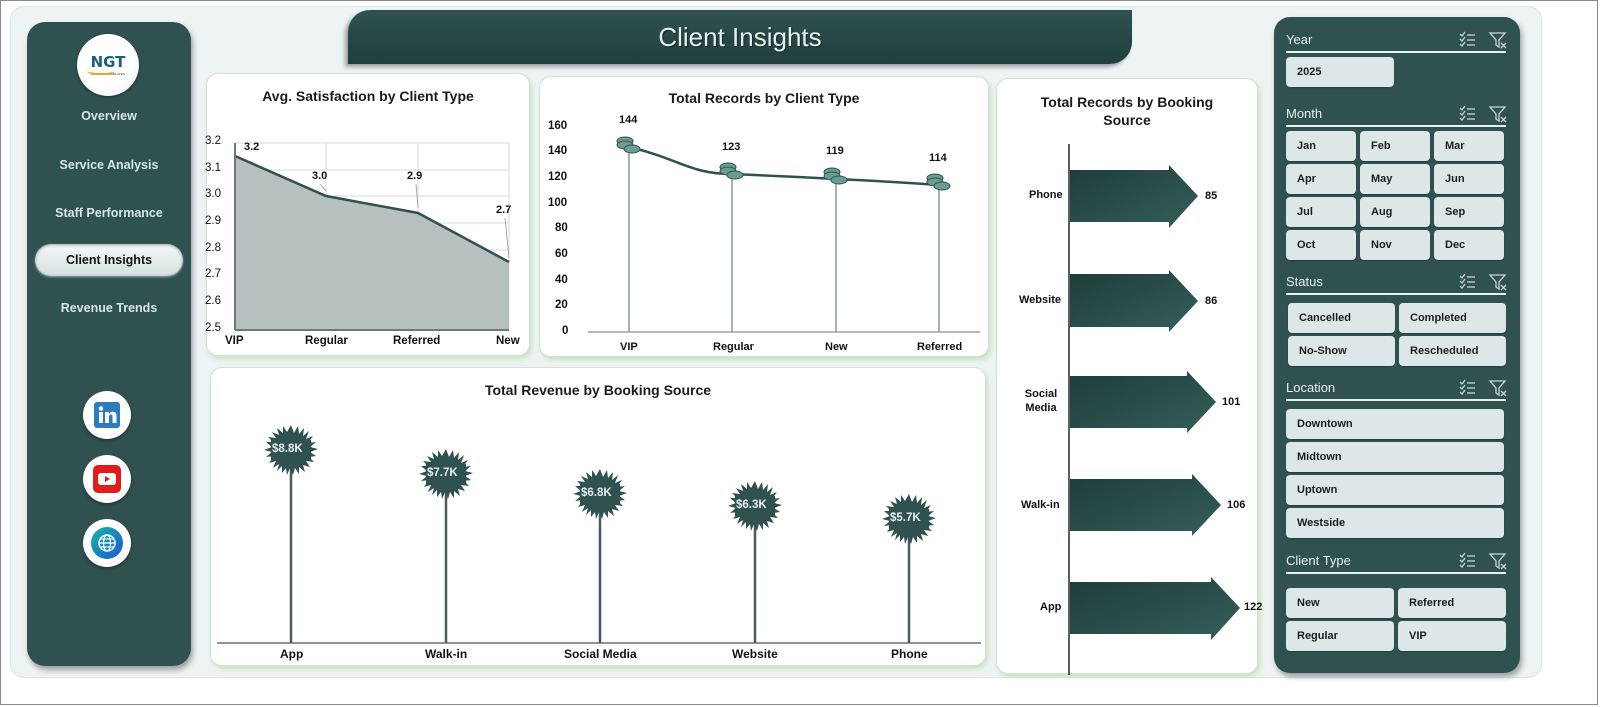 The height and width of the screenshot is (707, 1600). I want to click on data-label: 119, so click(835, 151).